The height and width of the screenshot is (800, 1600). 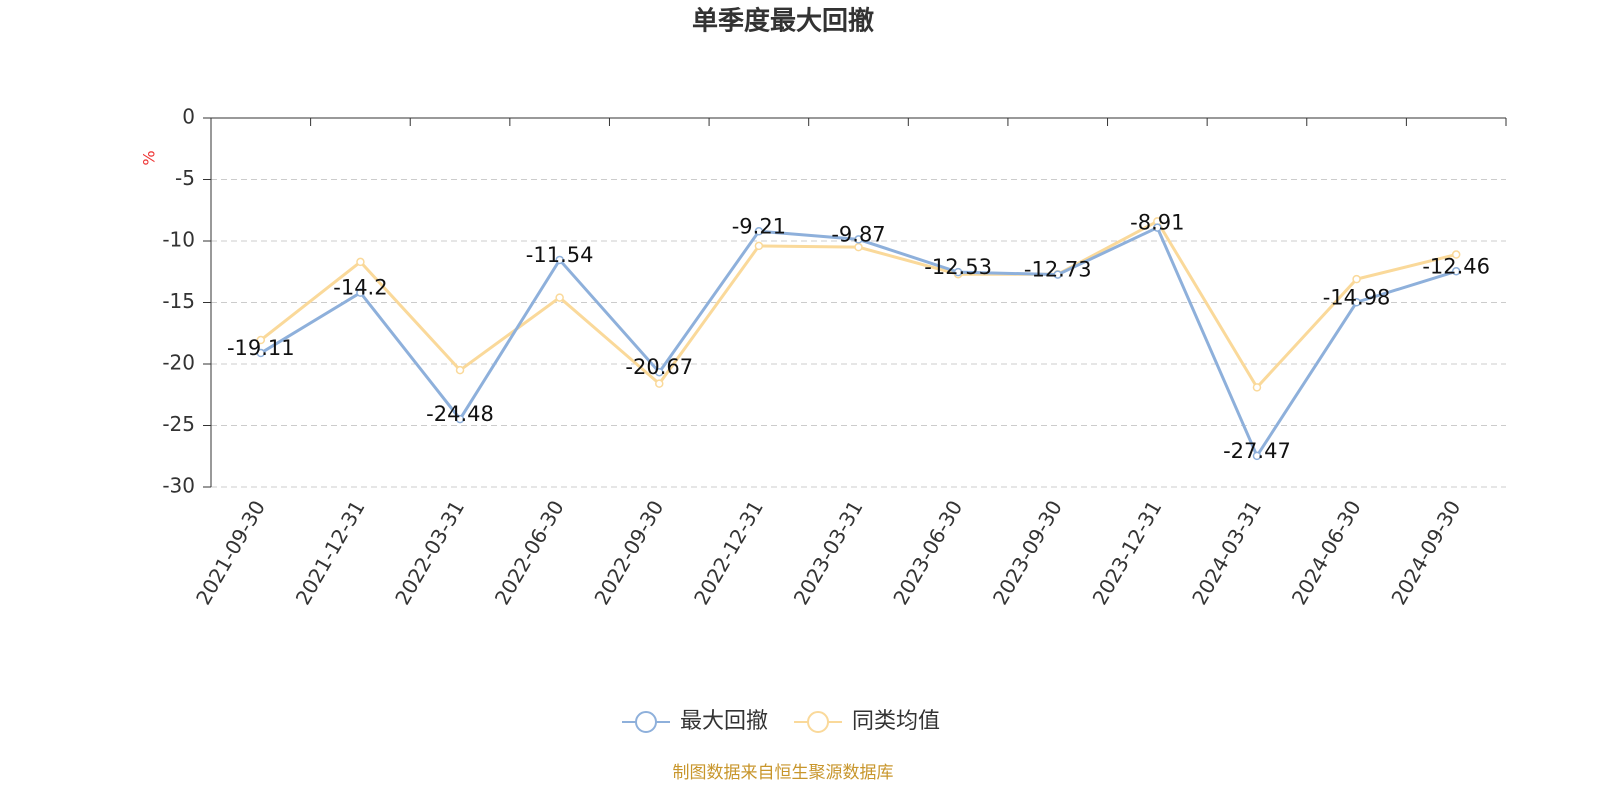 What do you see at coordinates (1326, 552) in the screenshot?
I see `x-tick-label: 2024-06-30` at bounding box center [1326, 552].